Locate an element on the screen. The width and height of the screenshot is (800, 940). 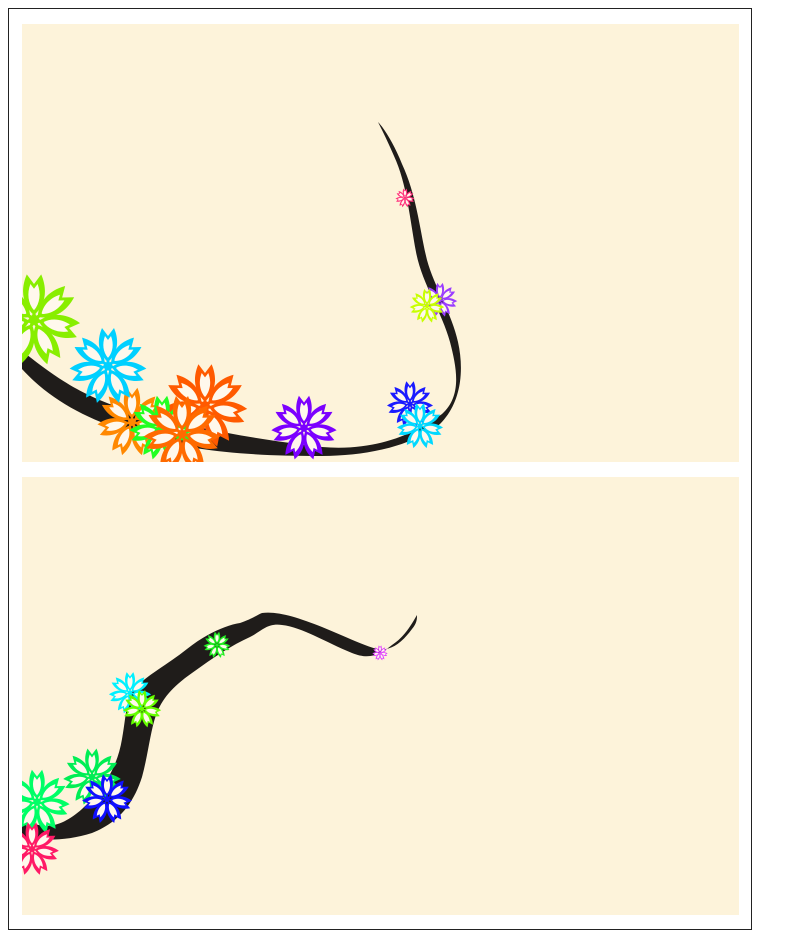
lower-branch-illustration is located at coordinates (219, 743).